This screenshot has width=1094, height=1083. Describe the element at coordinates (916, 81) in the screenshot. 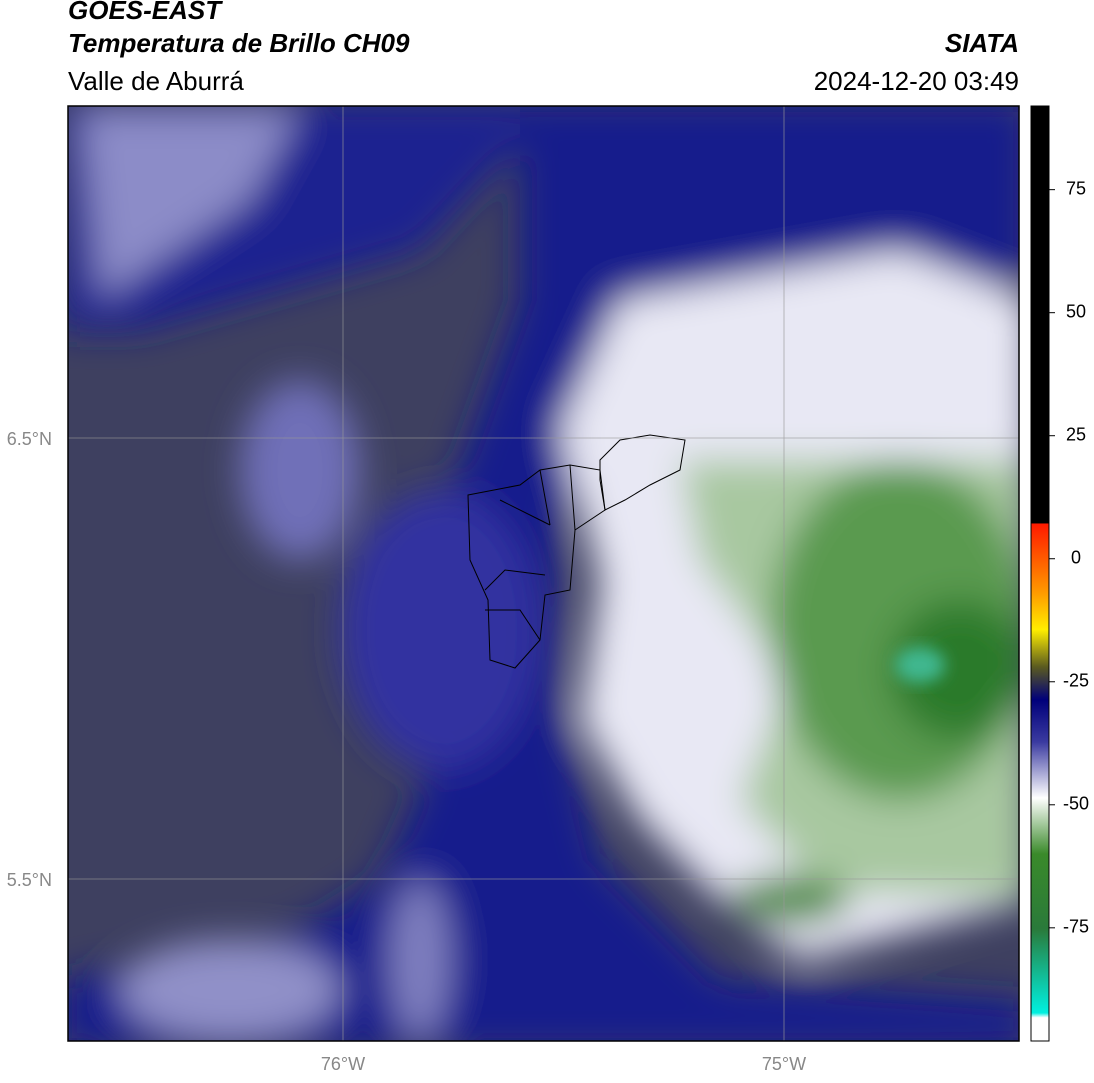

I see `datetime: 2024-12-20 03:49` at that location.